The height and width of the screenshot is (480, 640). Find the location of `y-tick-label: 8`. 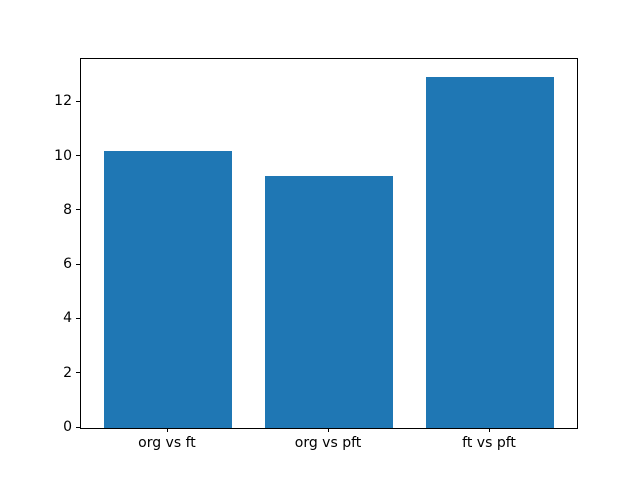

y-tick-label: 8 is located at coordinates (67, 209).